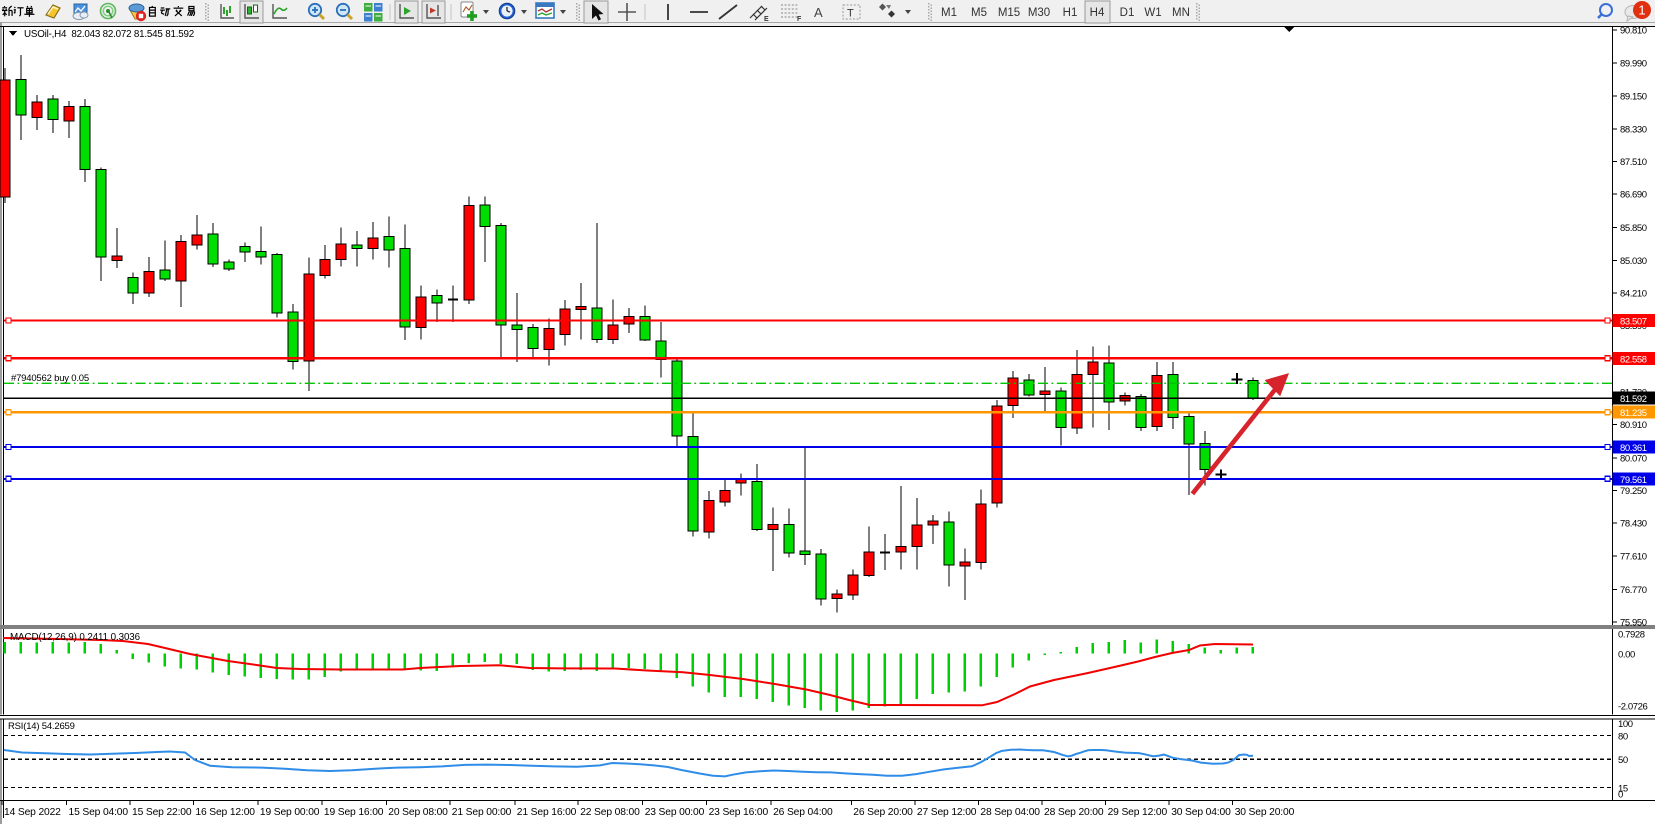 The image size is (1655, 824). What do you see at coordinates (766, 19) in the screenshot?
I see `svg-text: E` at bounding box center [766, 19].